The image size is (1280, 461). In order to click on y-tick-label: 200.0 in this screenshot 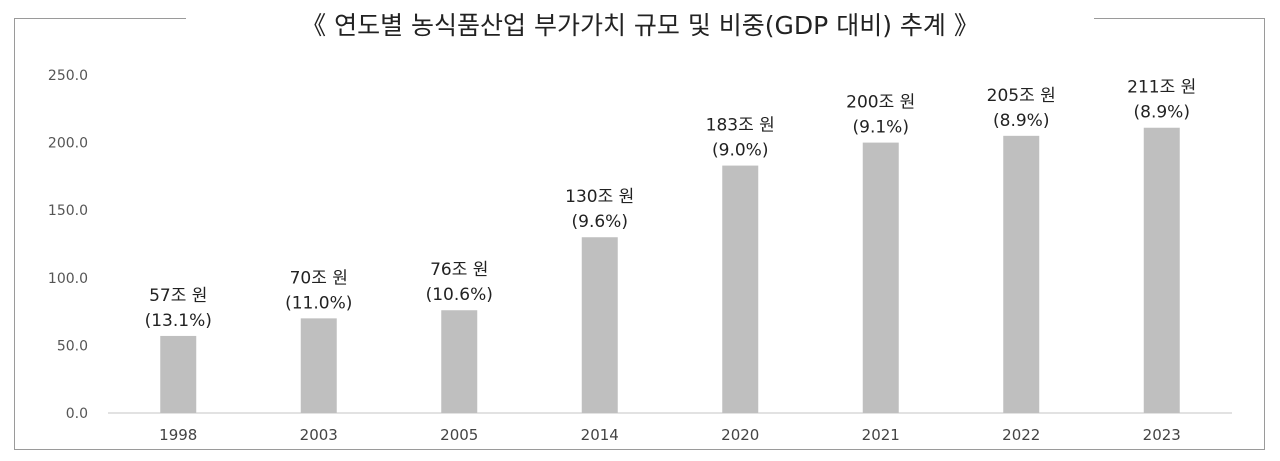, I will do `click(68, 144)`.